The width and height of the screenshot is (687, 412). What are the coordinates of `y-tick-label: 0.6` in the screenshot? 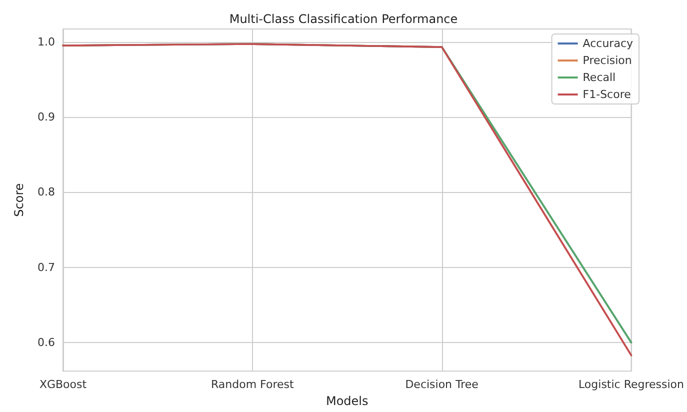 It's located at (46, 343).